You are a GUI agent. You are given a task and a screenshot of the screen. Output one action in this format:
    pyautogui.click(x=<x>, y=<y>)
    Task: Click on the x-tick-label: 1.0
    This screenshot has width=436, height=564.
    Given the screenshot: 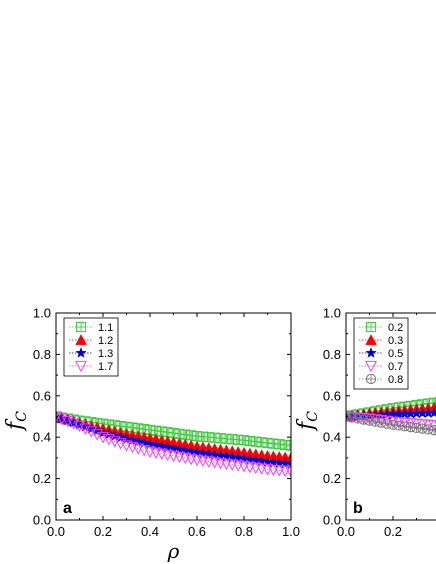 What is the action you would take?
    pyautogui.click(x=291, y=531)
    